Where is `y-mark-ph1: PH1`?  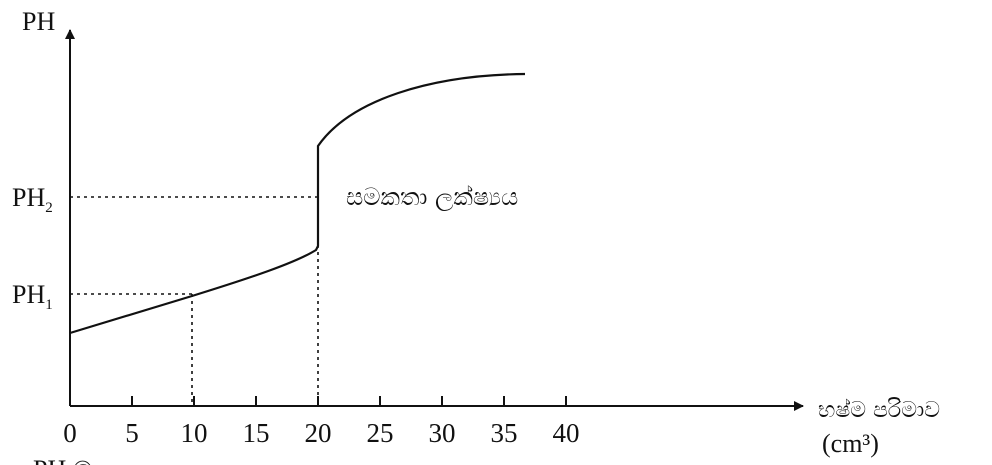 y-mark-ph1: PH1 is located at coordinates (32, 296).